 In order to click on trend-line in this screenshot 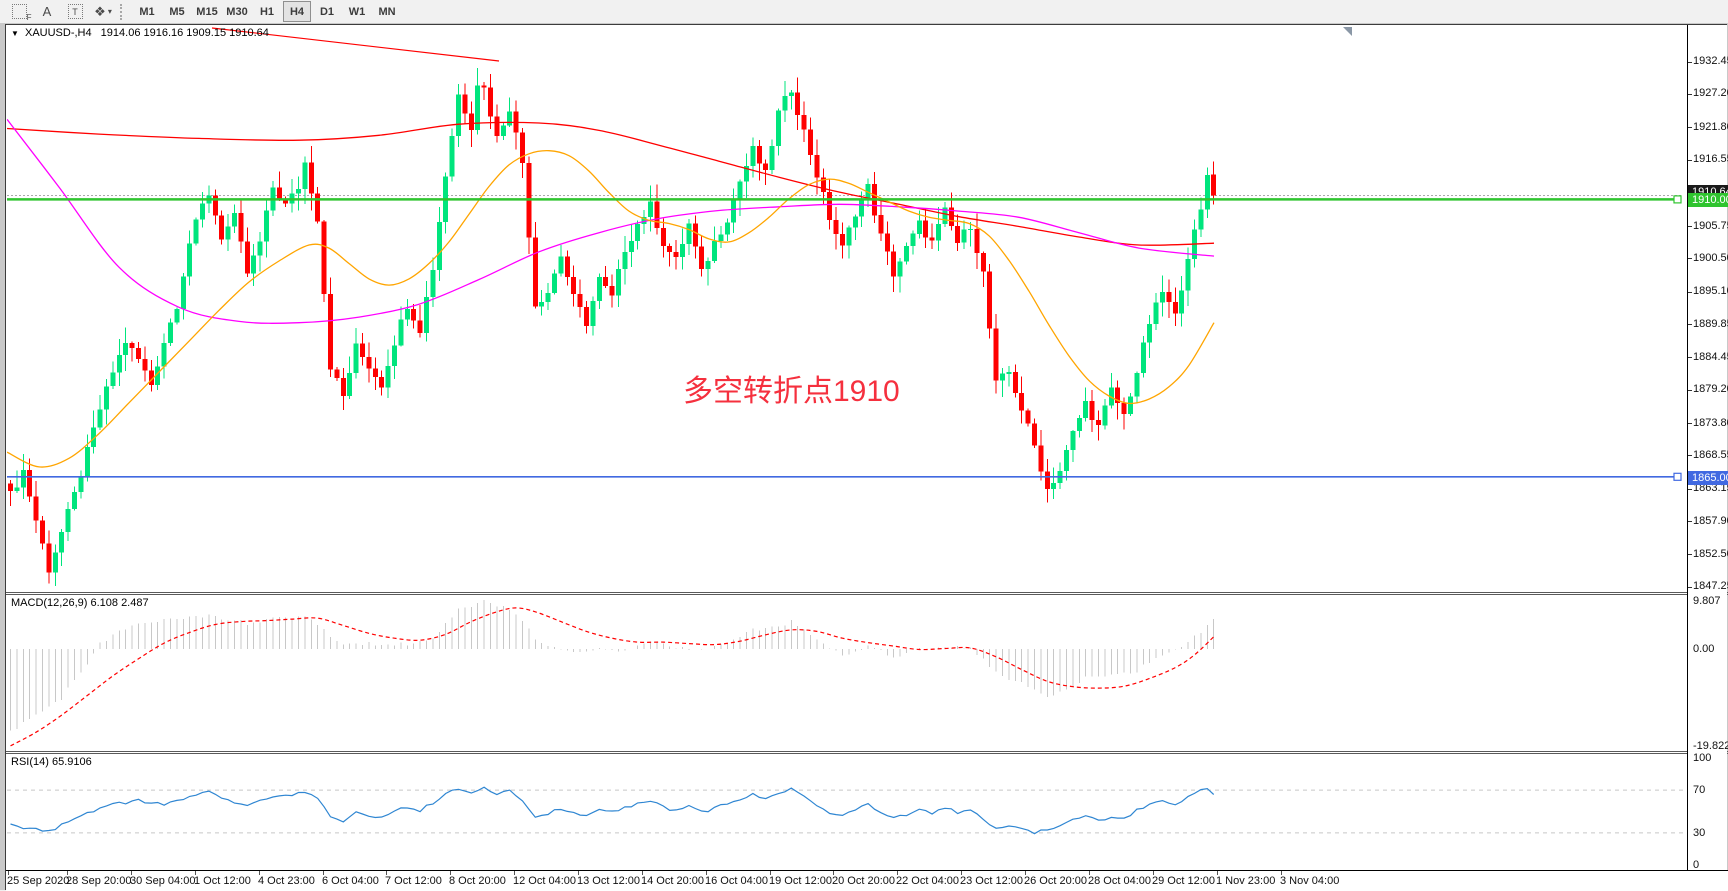, I will do `click(355, 44)`.